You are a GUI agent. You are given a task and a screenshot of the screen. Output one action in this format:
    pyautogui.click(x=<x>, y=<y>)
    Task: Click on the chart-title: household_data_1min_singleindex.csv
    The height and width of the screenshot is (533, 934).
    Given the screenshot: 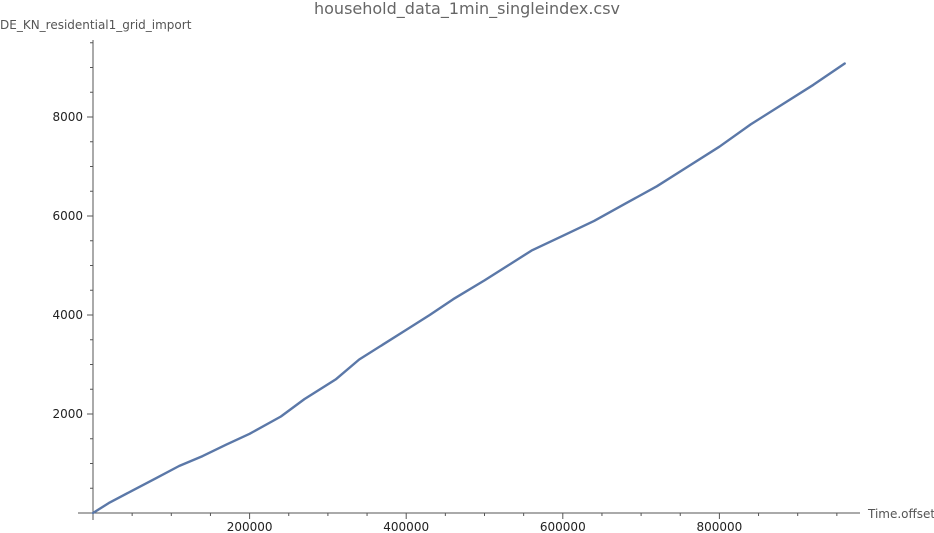 What is the action you would take?
    pyautogui.click(x=467, y=9)
    